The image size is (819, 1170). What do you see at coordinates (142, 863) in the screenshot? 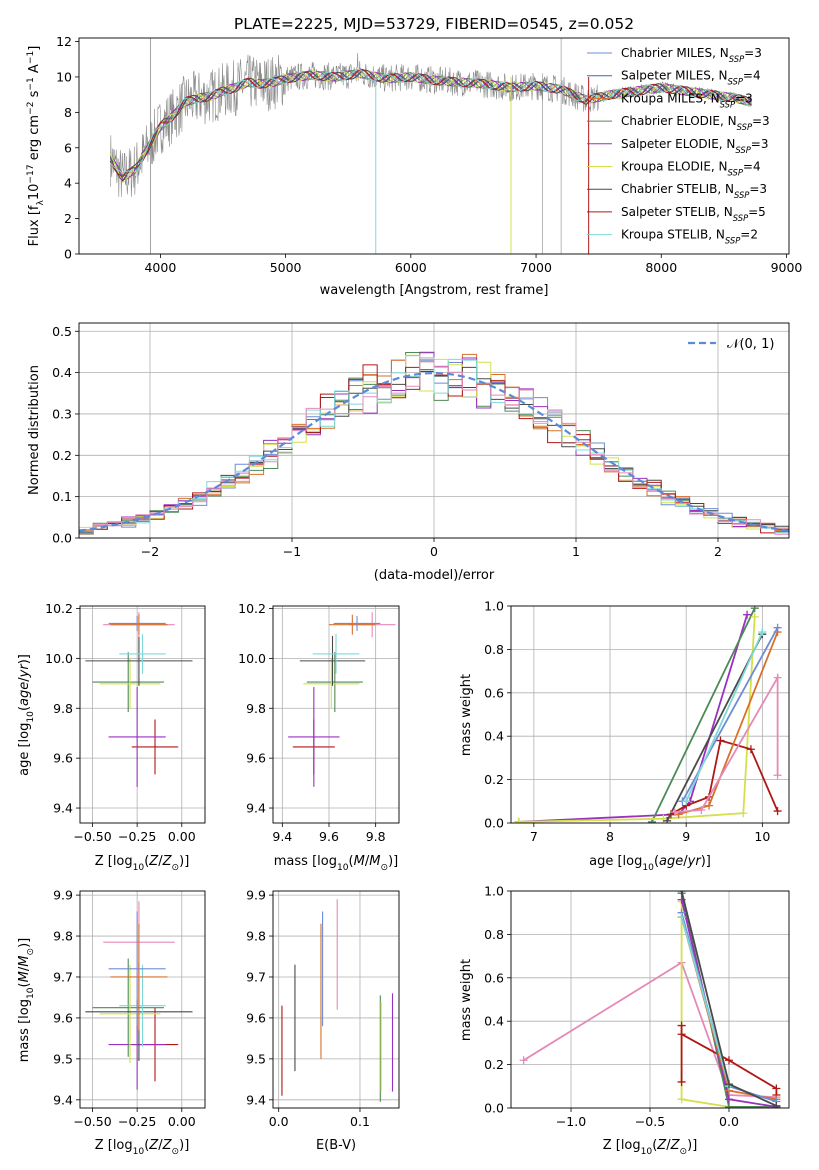
I see `x-axis-label: Z [log10(Z/Z⊙)]` at bounding box center [142, 863].